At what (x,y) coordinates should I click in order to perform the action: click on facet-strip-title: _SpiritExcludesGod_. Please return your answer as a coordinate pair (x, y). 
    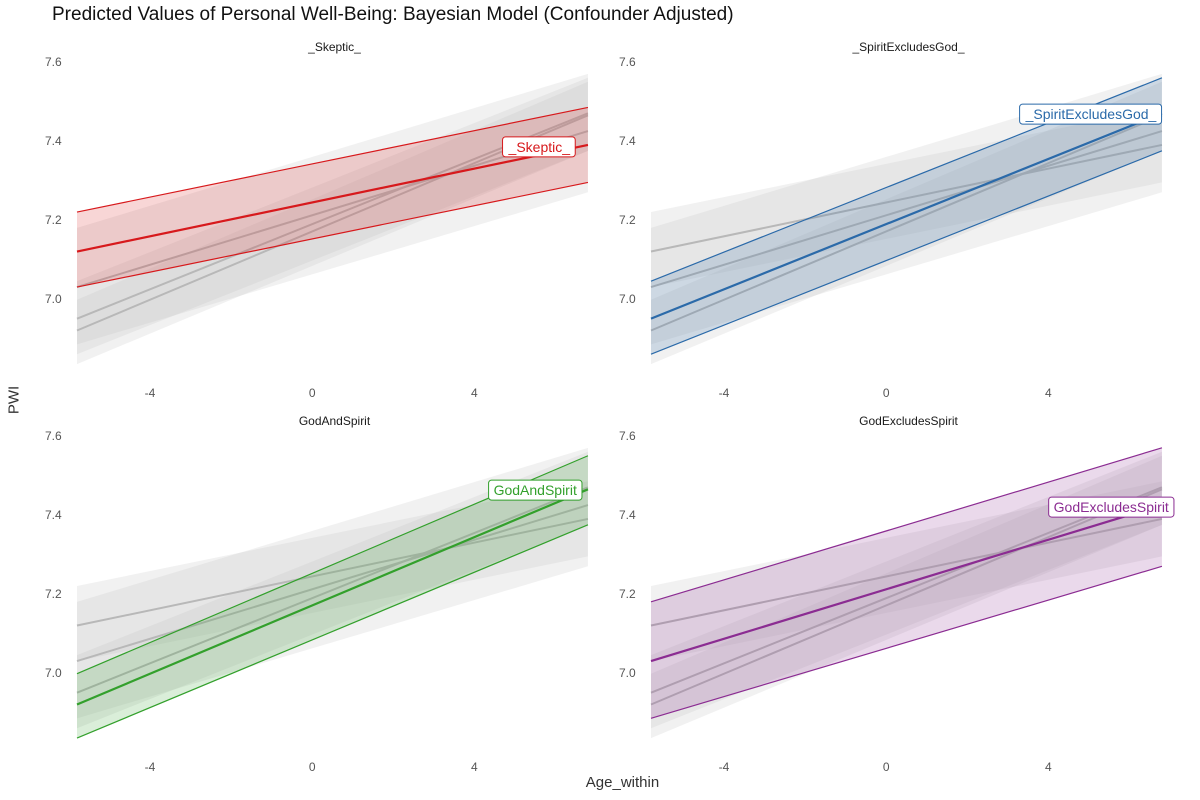
    Looking at the image, I should click on (907, 47).